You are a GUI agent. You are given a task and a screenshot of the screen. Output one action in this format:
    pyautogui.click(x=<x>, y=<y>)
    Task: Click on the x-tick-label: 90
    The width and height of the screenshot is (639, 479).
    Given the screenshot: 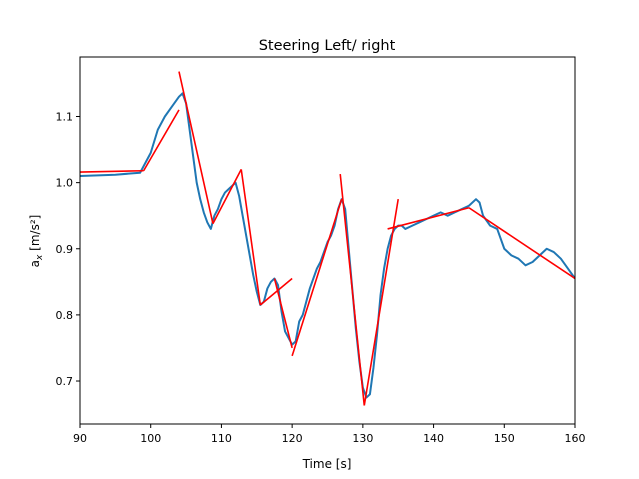 What is the action you would take?
    pyautogui.click(x=80, y=438)
    